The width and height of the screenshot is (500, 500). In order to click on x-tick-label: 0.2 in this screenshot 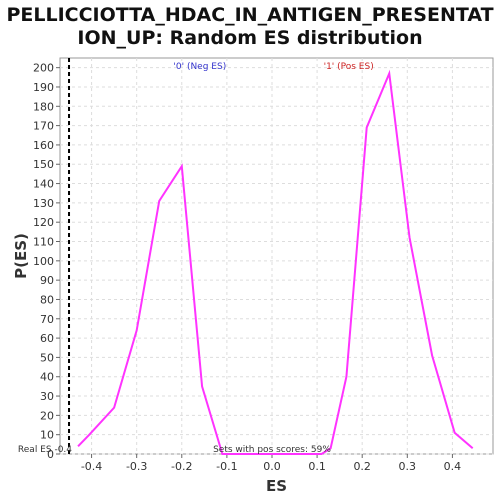, I will do `click(362, 466)`.